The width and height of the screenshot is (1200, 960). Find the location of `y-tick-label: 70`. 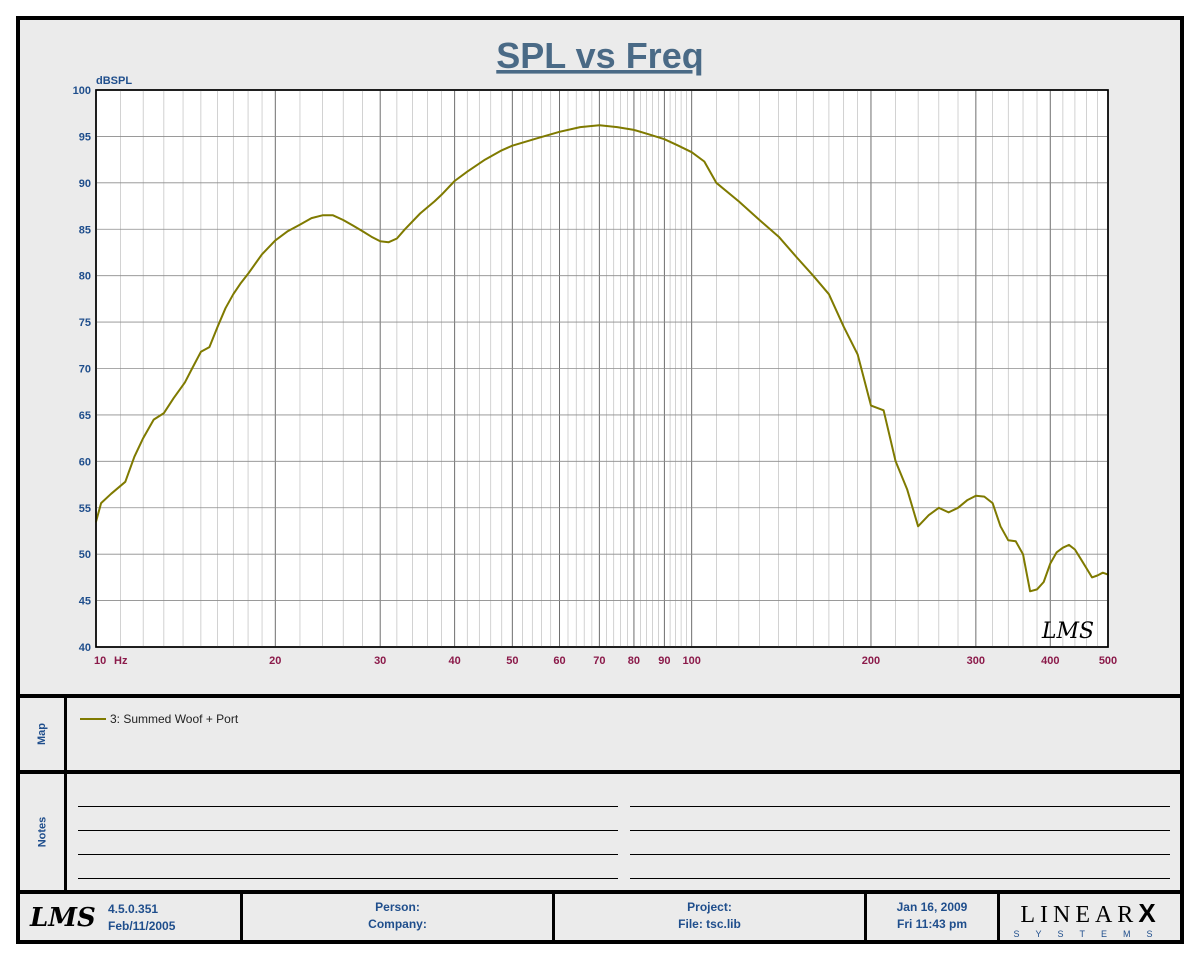

y-tick-label: 70 is located at coordinates (85, 370).